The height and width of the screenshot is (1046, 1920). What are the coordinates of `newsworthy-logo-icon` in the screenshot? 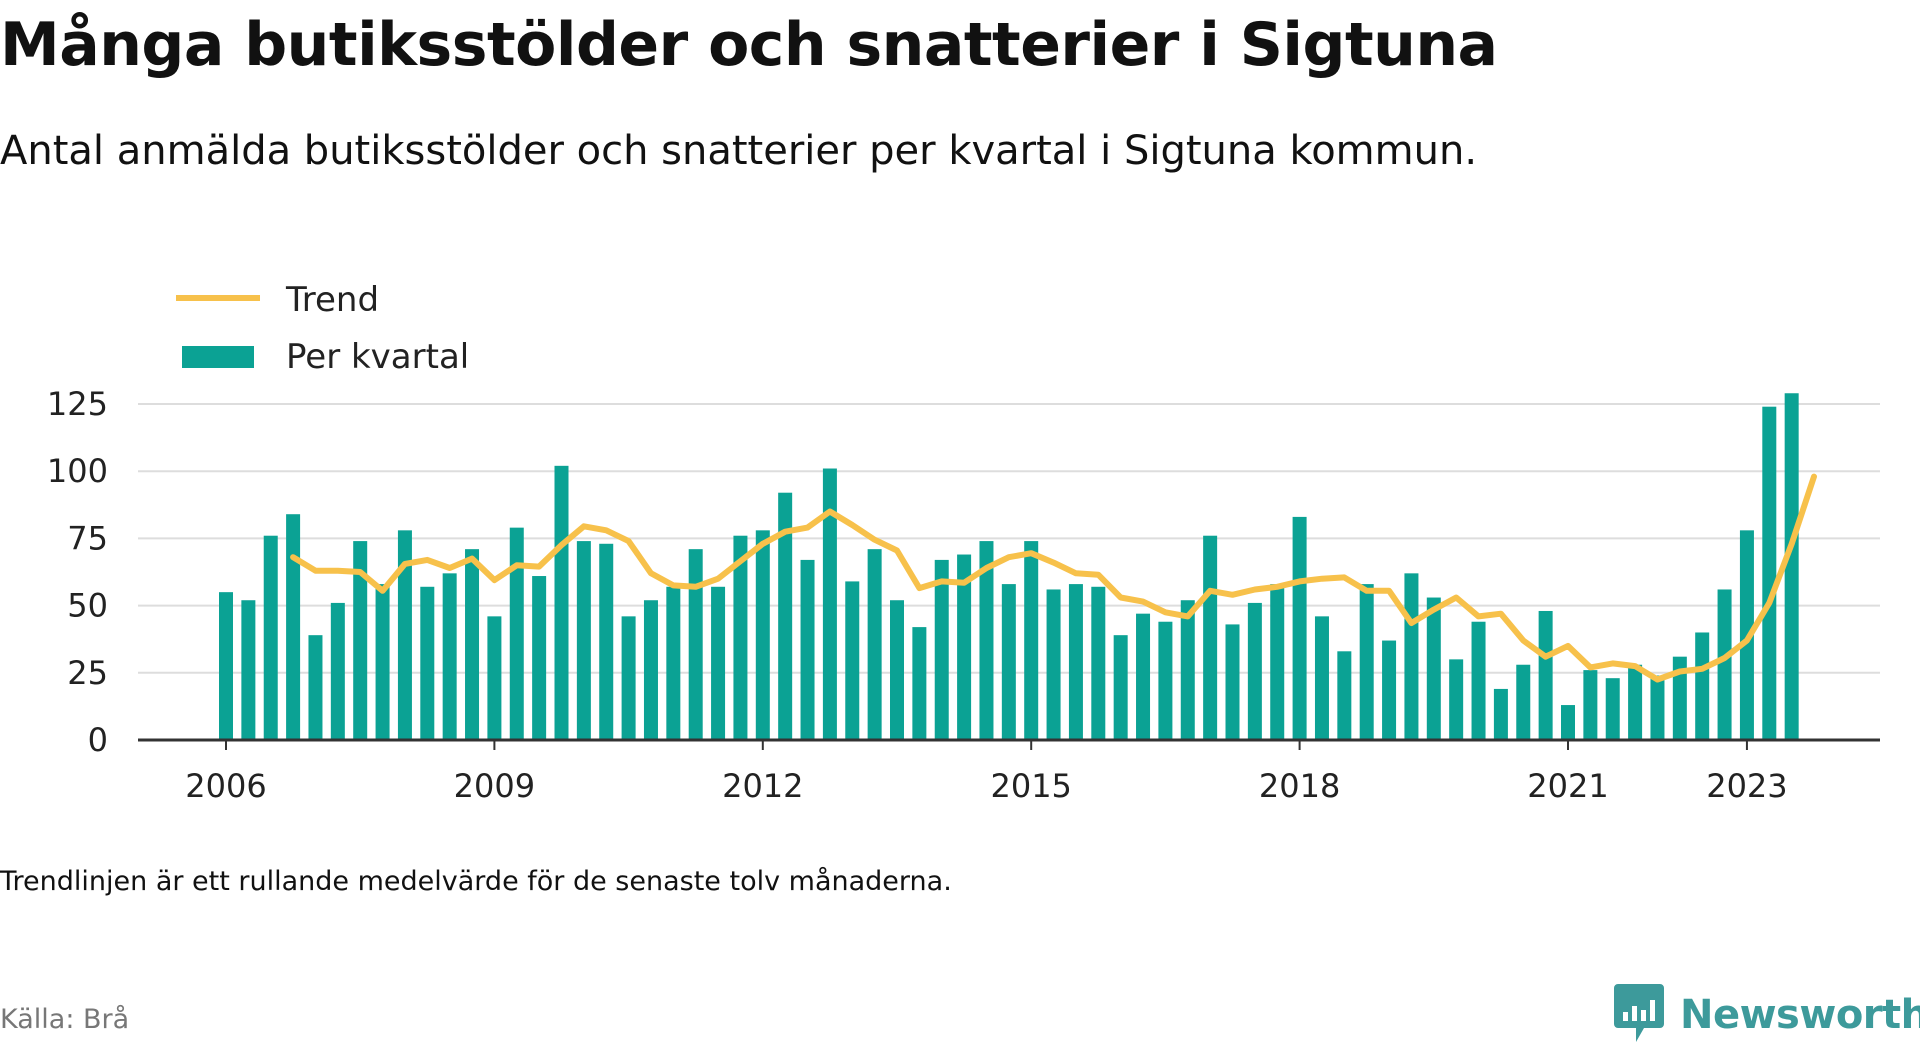 It's located at (1639, 1015).